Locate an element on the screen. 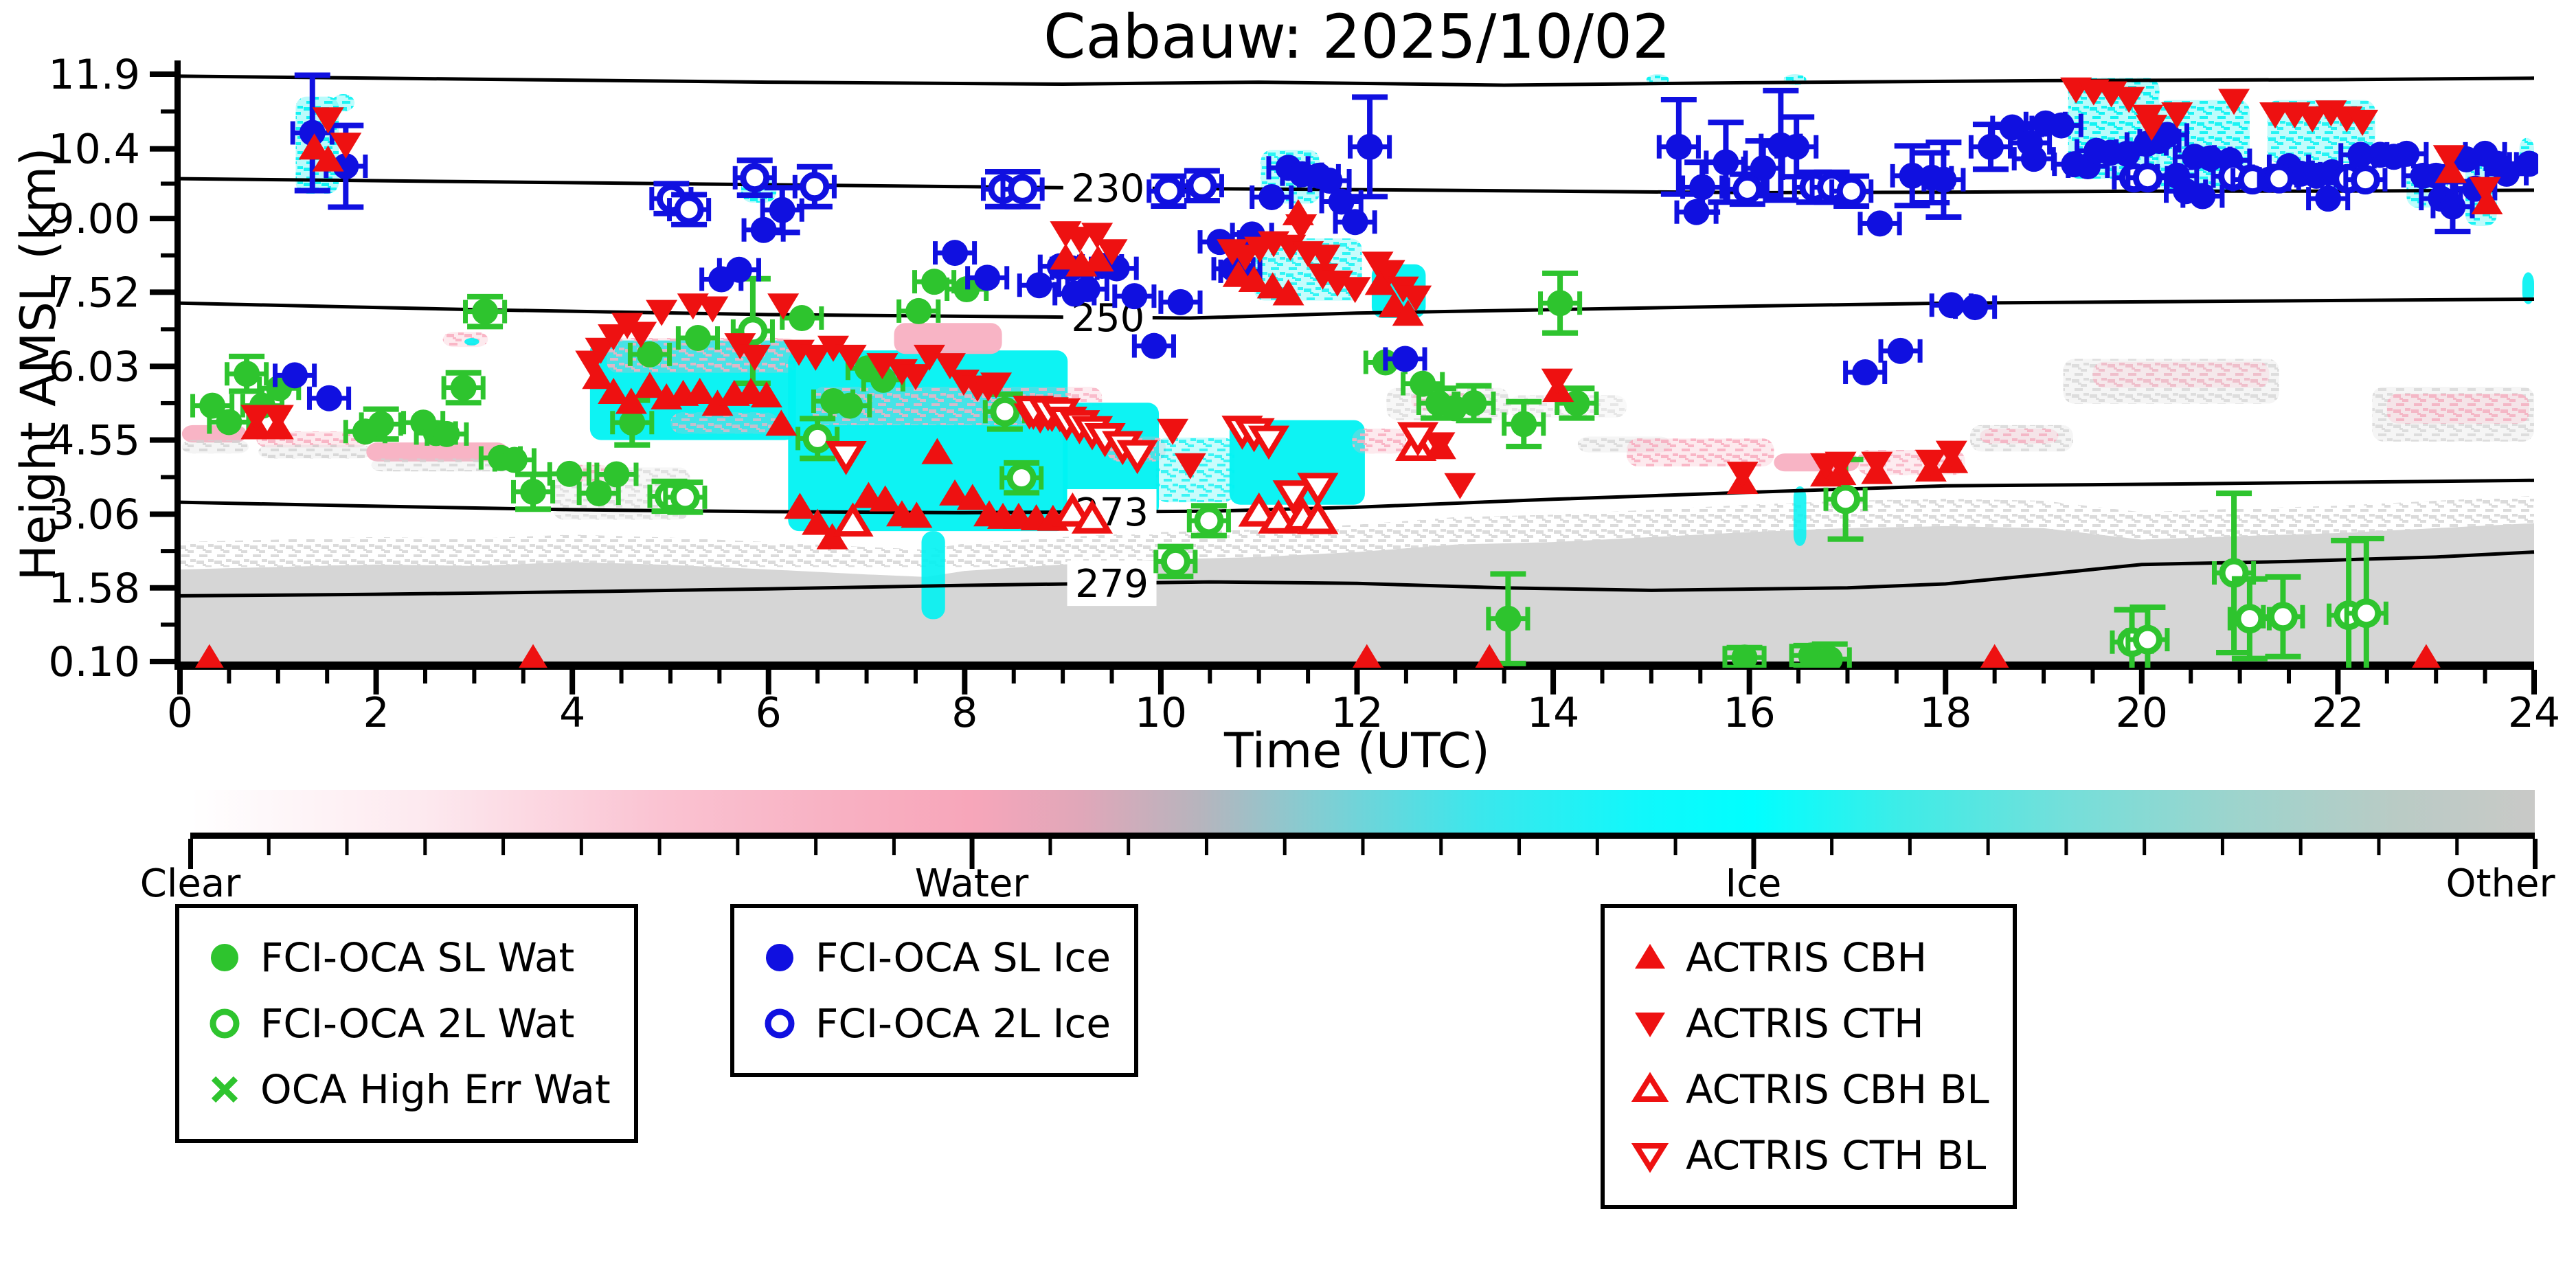  legend-label: FCI-OCA SL Ice is located at coordinates (963, 957).